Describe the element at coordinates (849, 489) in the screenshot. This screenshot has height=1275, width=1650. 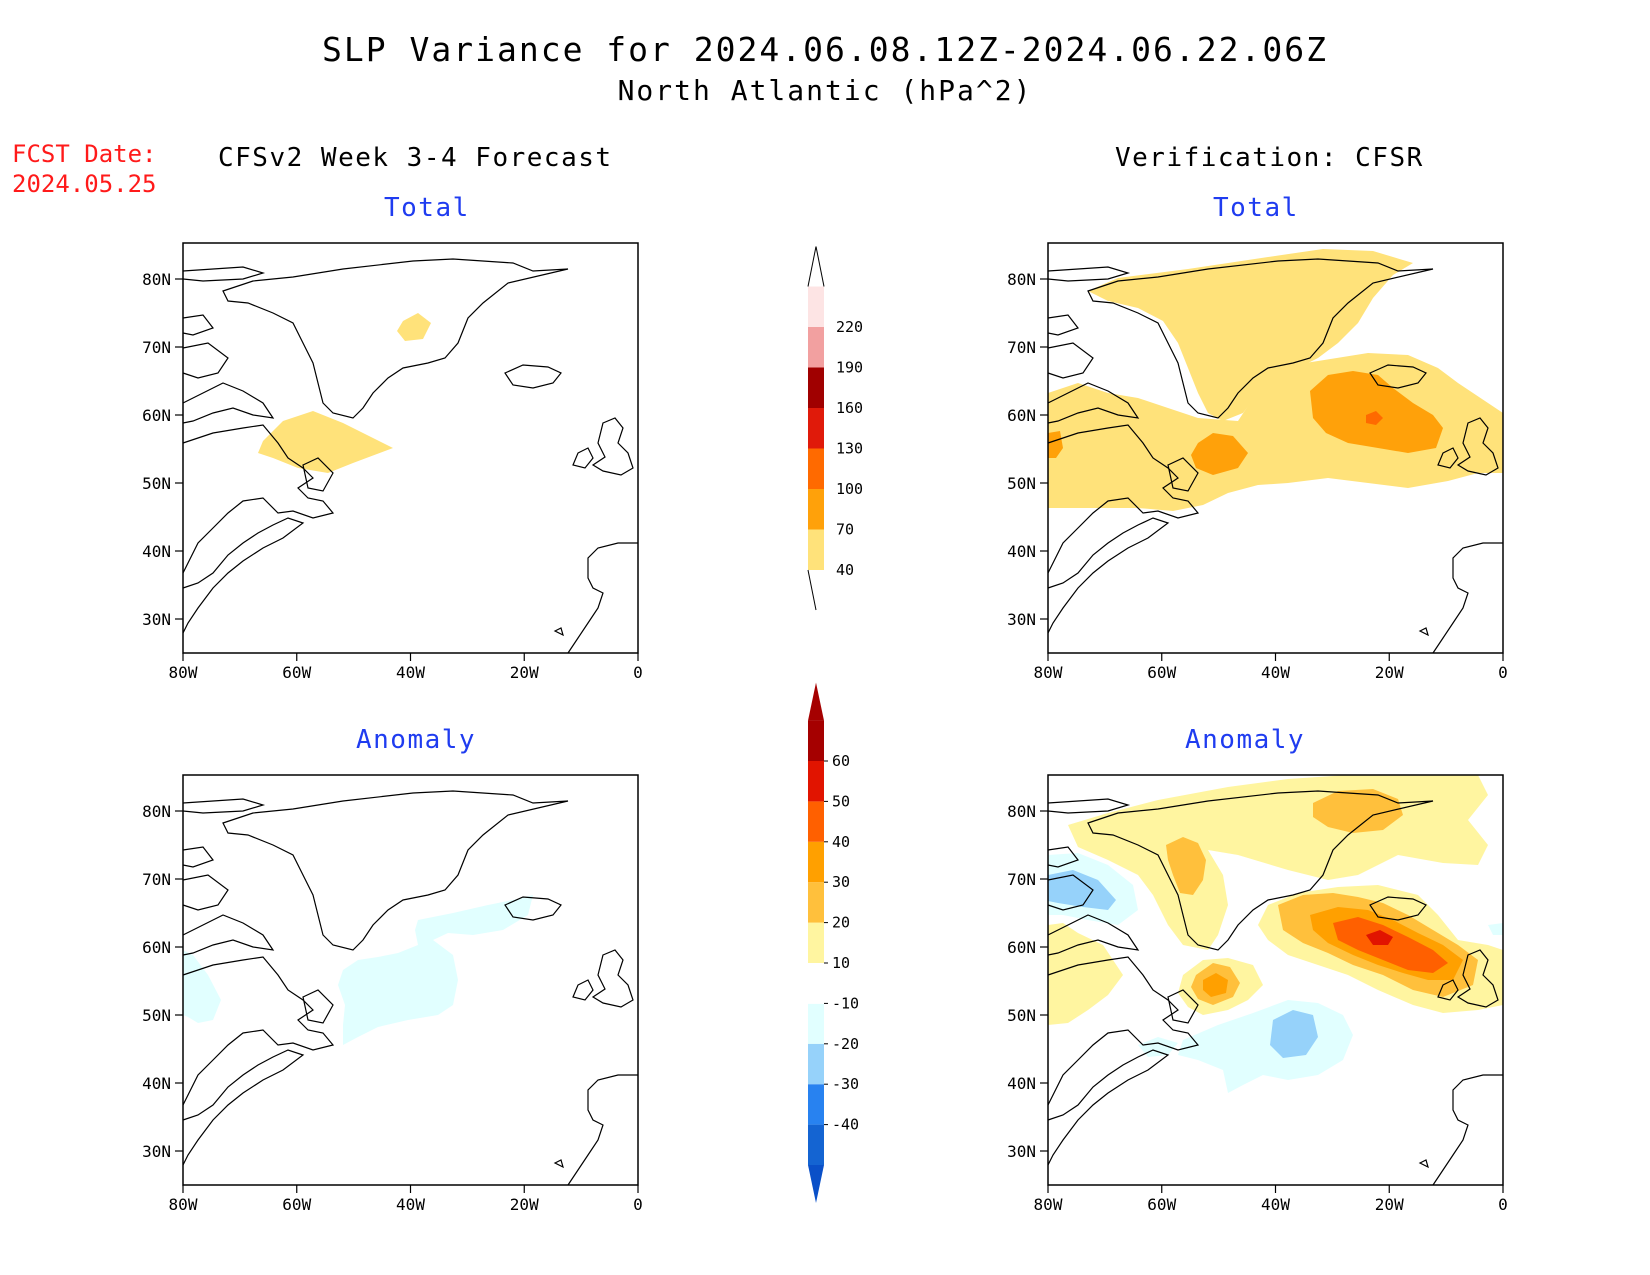
I see `colorbar-label: 100` at that location.